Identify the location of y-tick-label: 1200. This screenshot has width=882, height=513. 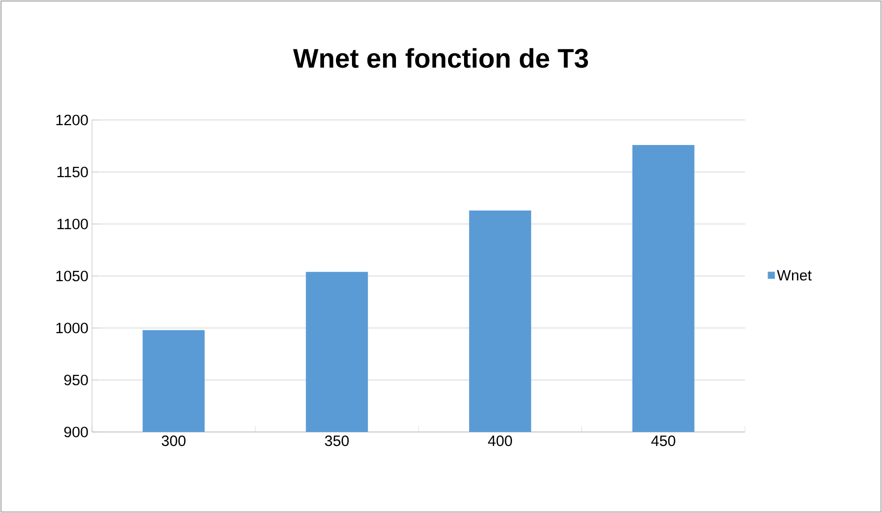
(72, 120).